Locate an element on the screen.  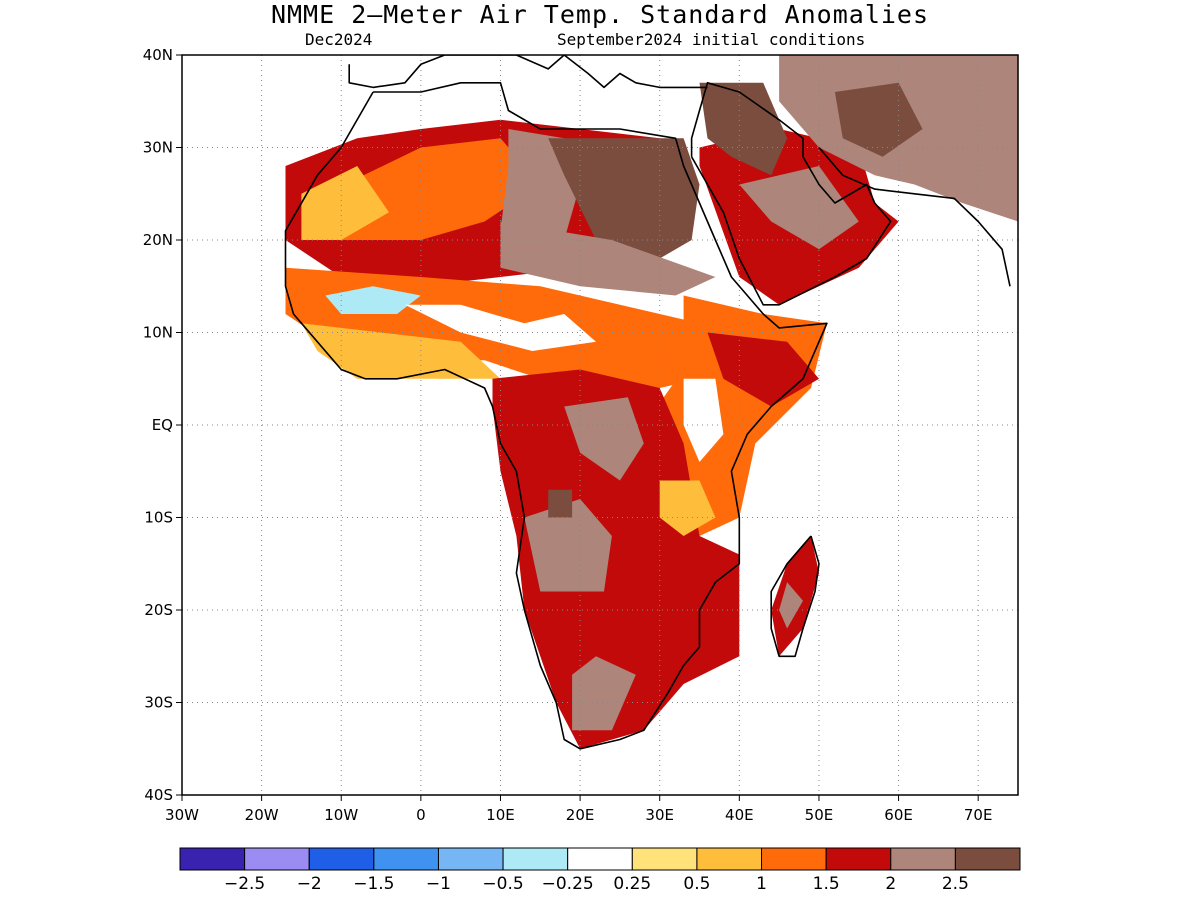
anomaly-region-angola-brown is located at coordinates (560, 503).